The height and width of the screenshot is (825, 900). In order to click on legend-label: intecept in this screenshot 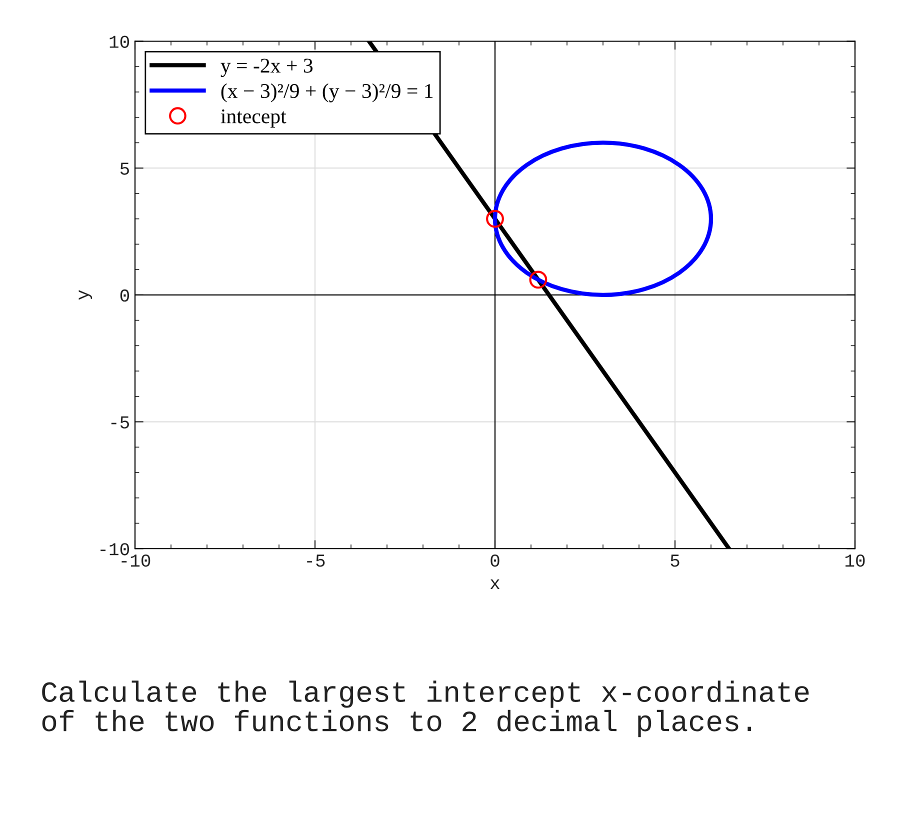, I will do `click(253, 118)`.